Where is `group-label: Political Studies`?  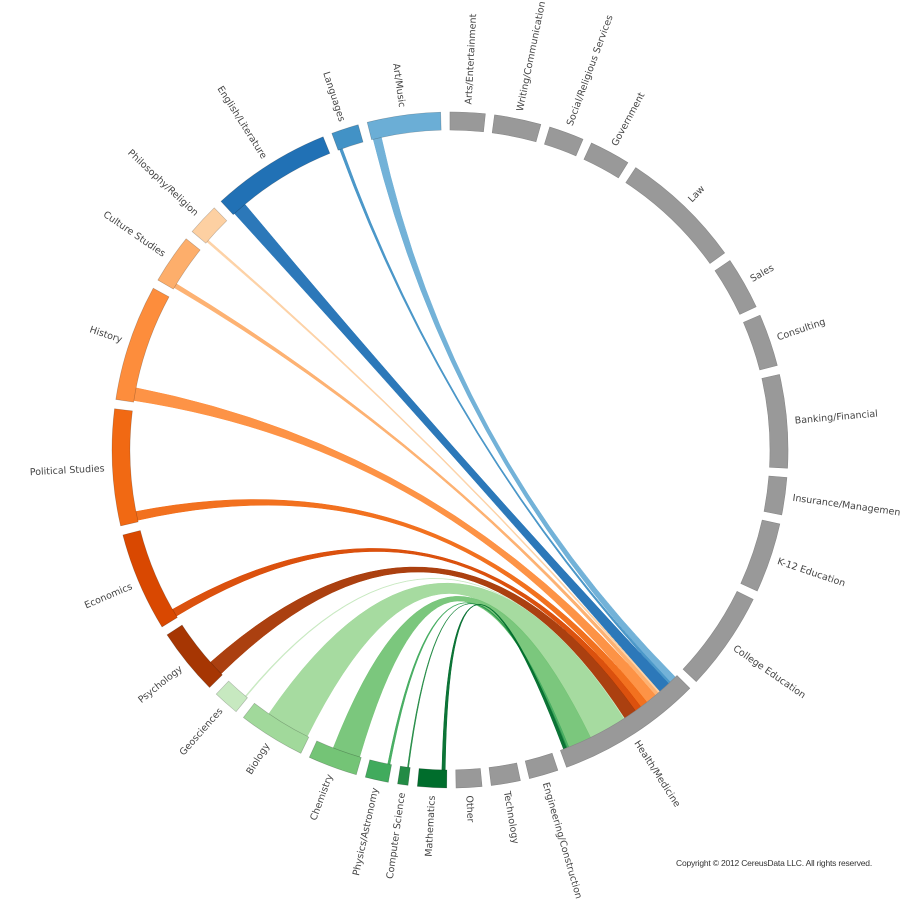 group-label: Political Studies is located at coordinates (67, 470).